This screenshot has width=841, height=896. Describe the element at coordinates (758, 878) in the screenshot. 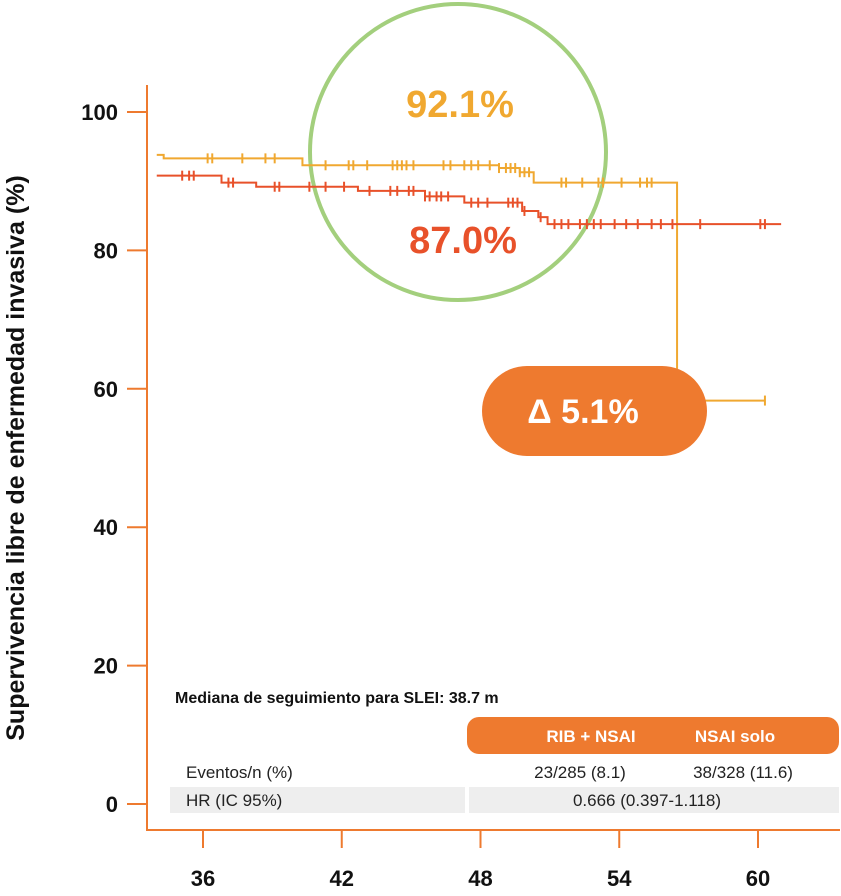

I see `x-tick-label: 60` at that location.